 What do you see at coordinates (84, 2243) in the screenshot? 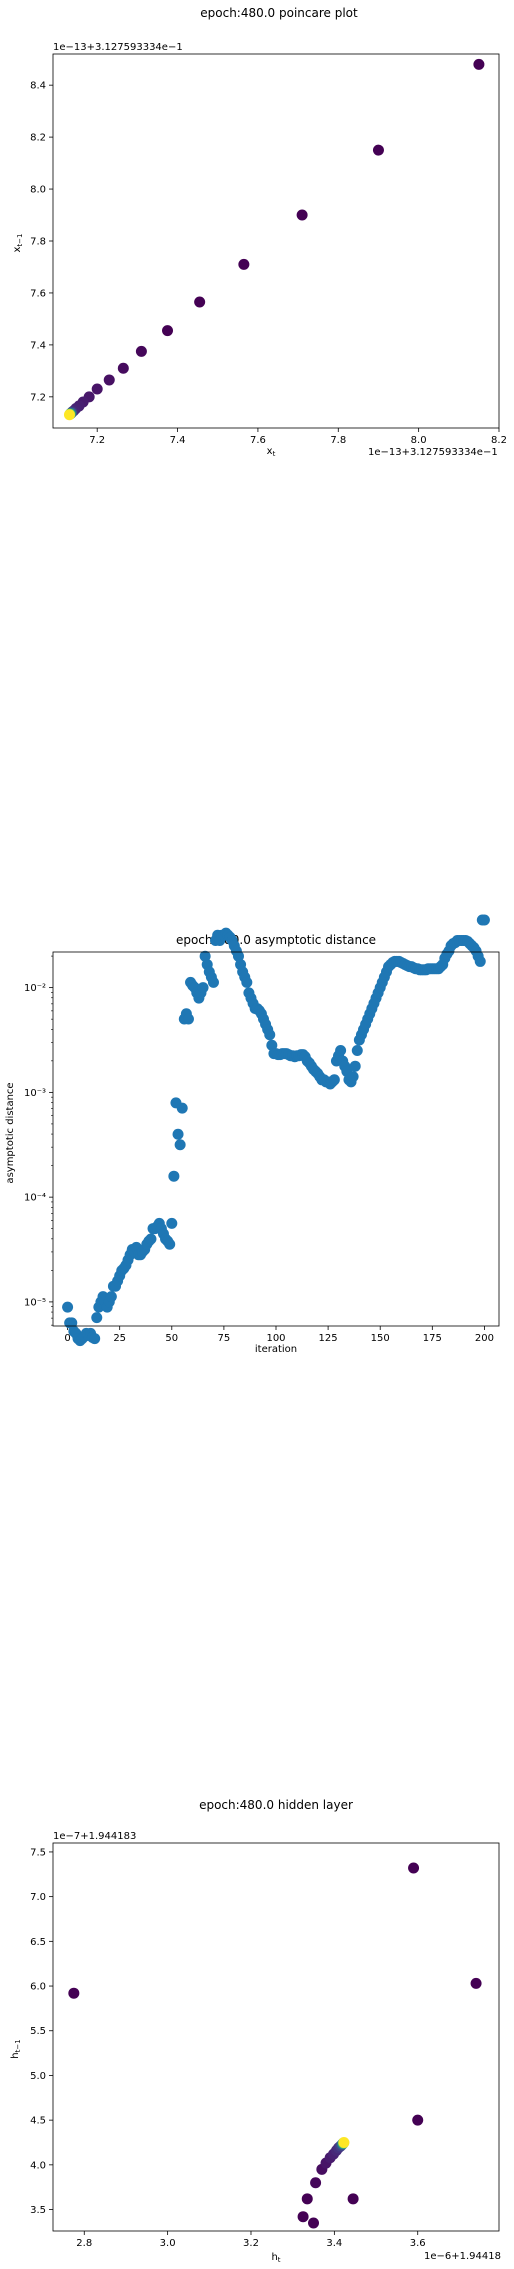
I see `x-tick-label: 2.8` at bounding box center [84, 2243].